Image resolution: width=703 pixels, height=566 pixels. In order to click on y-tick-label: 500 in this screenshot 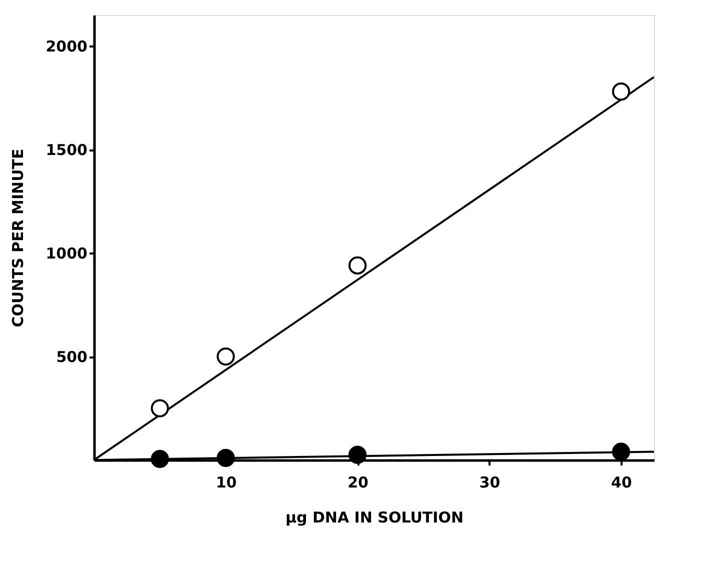, I will do `click(72, 357)`.